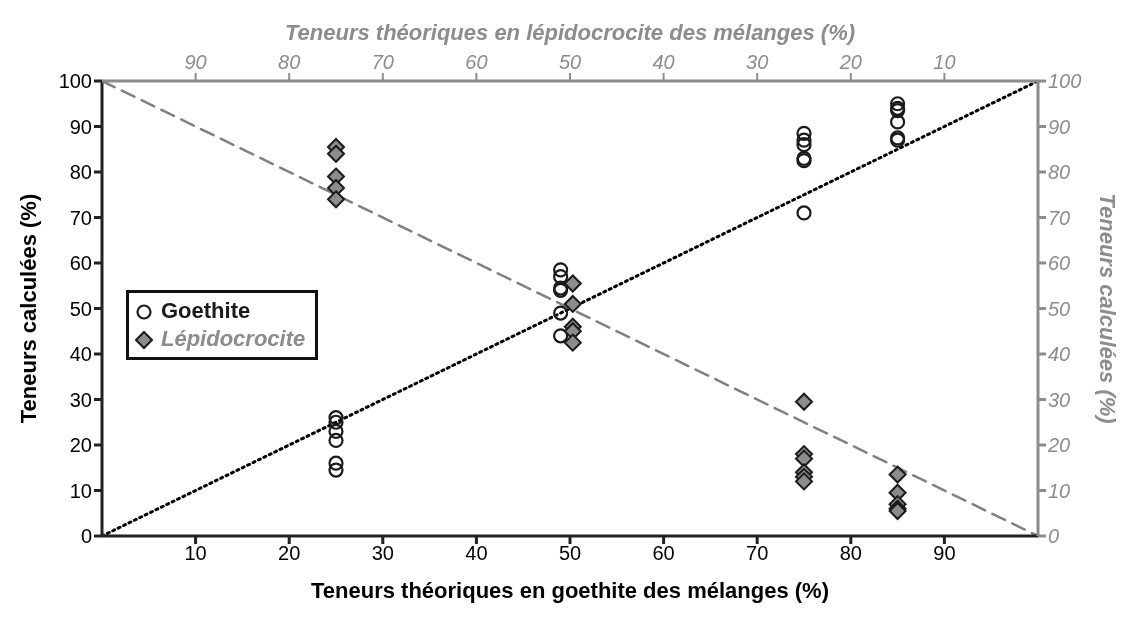 The width and height of the screenshot is (1136, 624). I want to click on x2-tick-label: 90, so click(195, 62).